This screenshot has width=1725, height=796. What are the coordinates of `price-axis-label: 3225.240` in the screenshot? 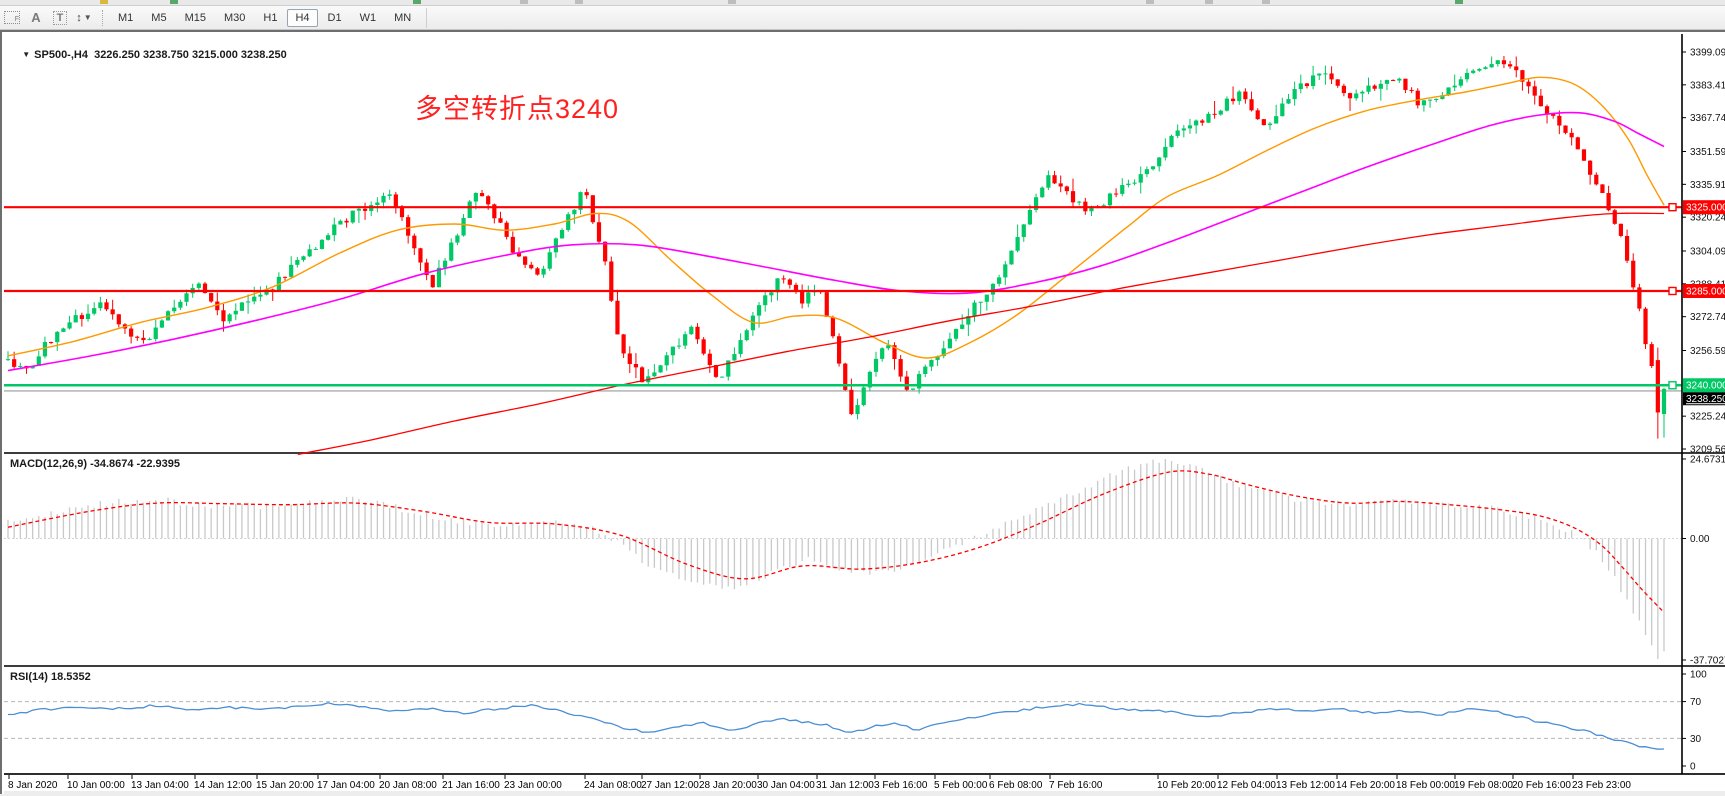 It's located at (1707, 417).